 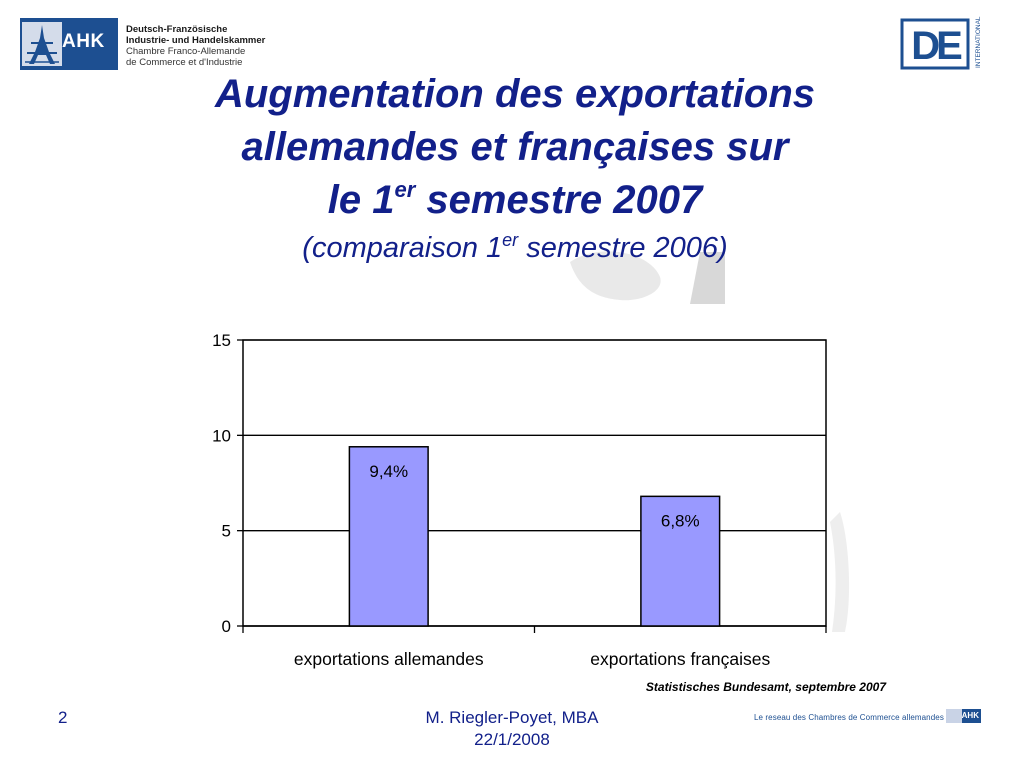 I want to click on page-number: 2, so click(x=63, y=717).